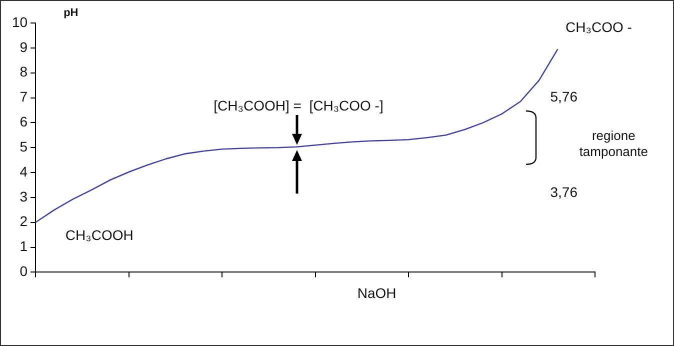 The height and width of the screenshot is (346, 674). I want to click on annotation: 5,76, so click(564, 96).